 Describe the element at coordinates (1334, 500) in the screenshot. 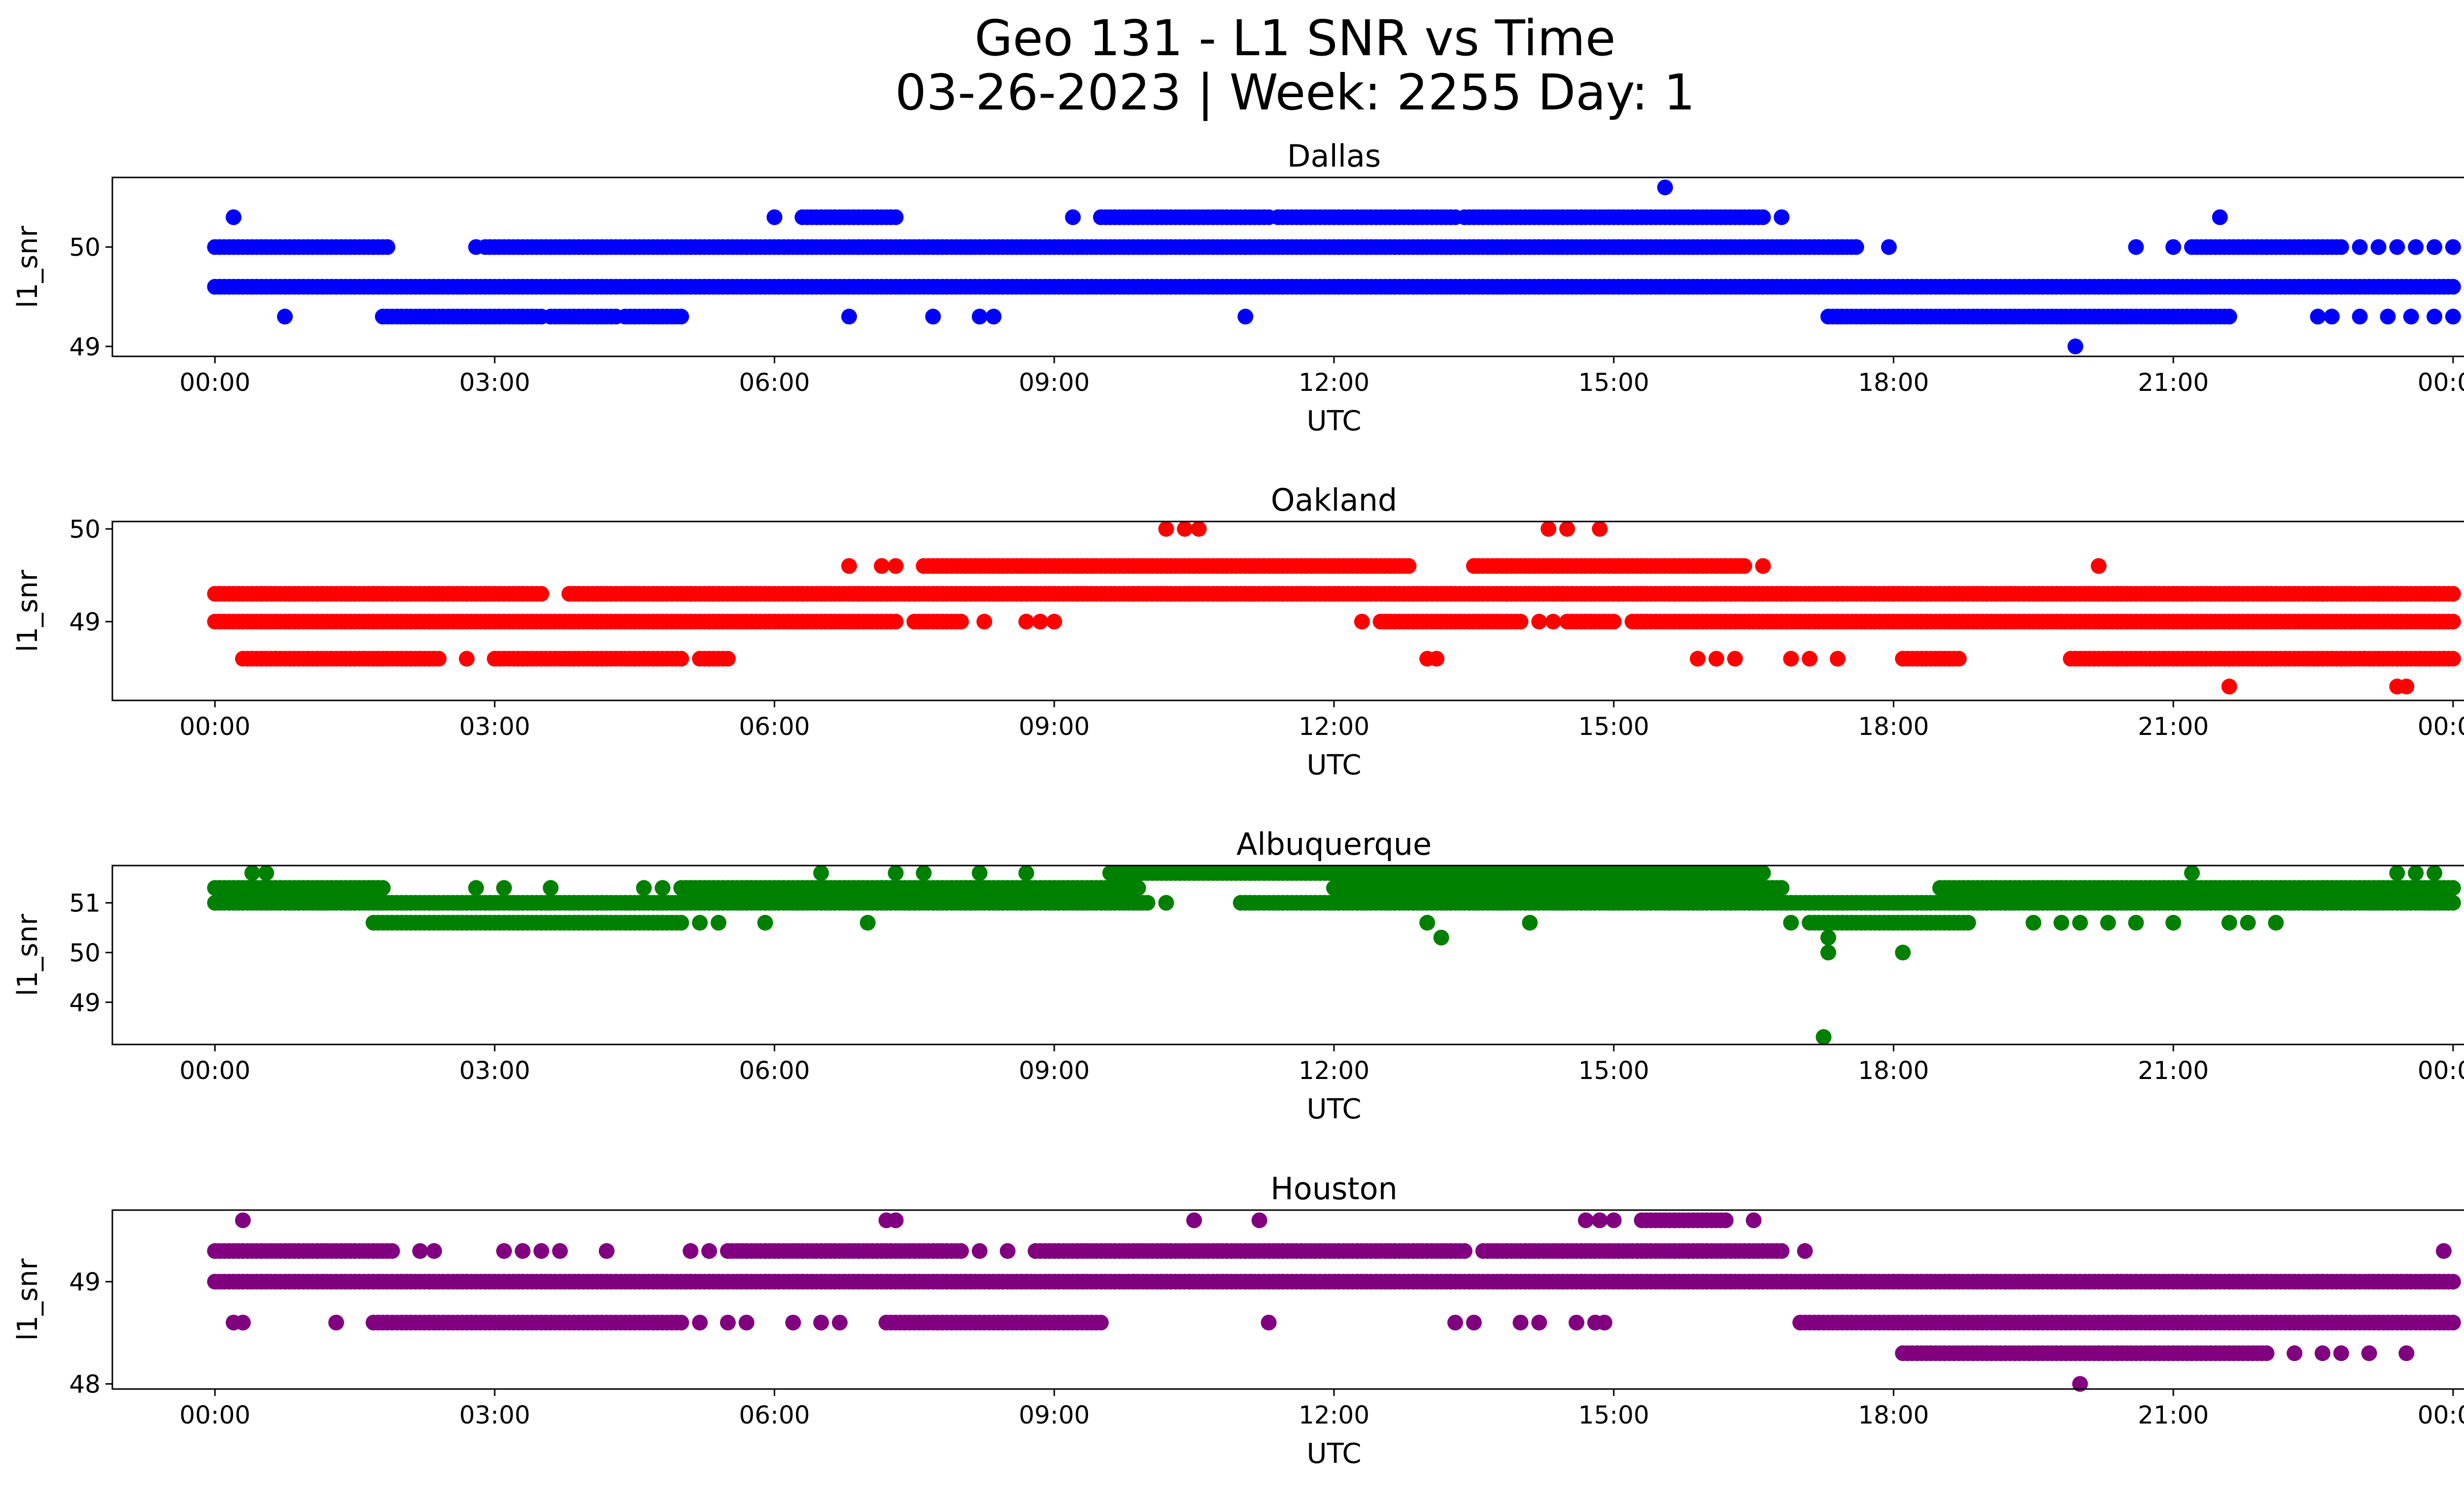

I see `subplot-title: Oakland` at that location.